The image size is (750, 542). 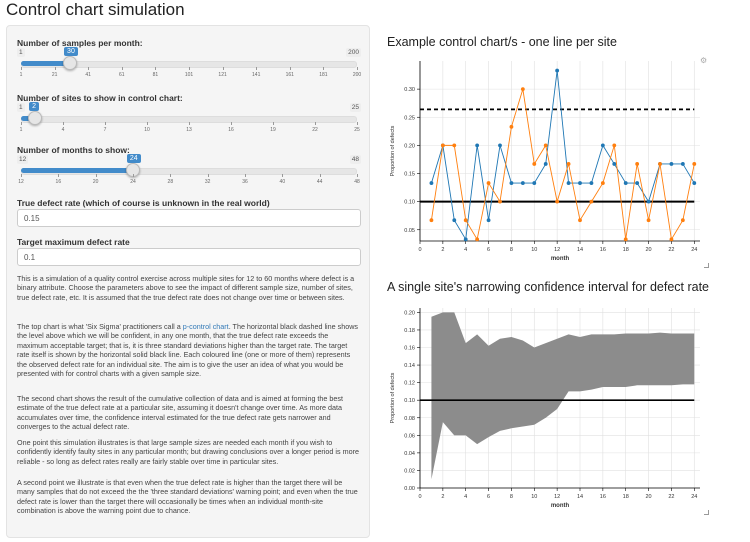 I want to click on slider-value: 30, so click(x=71, y=51).